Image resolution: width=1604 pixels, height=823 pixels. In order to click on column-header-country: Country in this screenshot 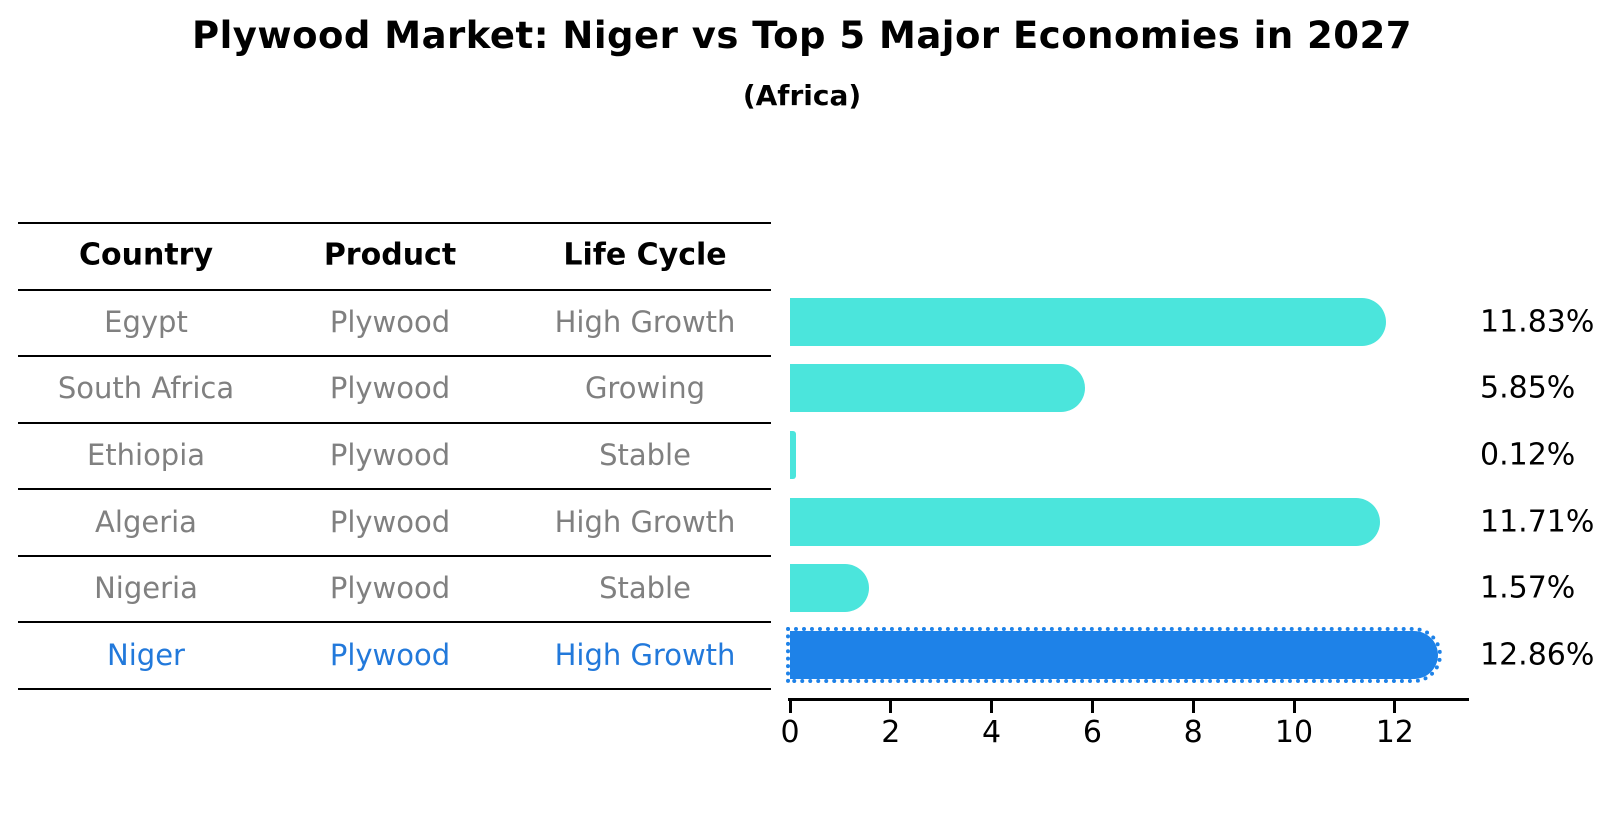, I will do `click(146, 255)`.